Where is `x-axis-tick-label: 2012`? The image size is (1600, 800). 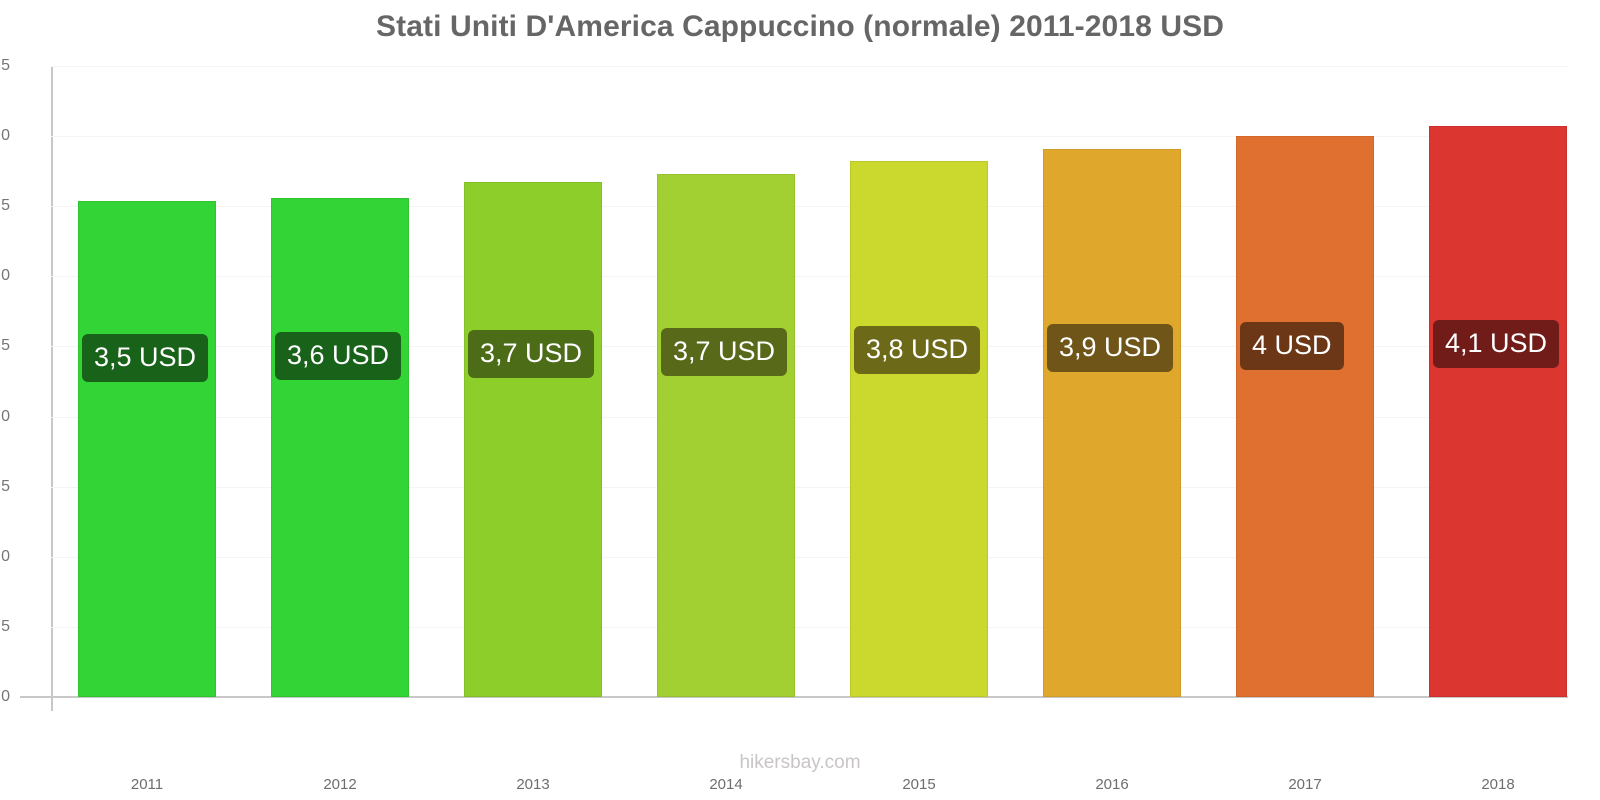
x-axis-tick-label: 2012 is located at coordinates (340, 784).